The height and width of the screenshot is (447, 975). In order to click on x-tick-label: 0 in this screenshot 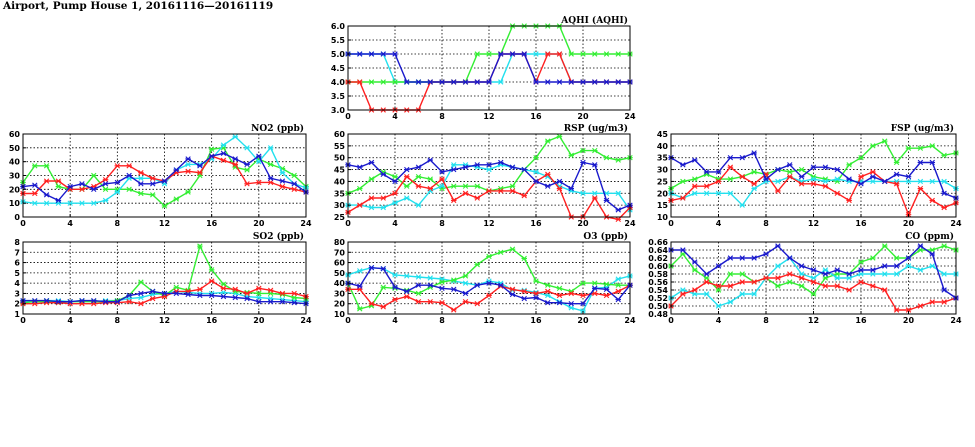, I will do `click(23, 320)`.